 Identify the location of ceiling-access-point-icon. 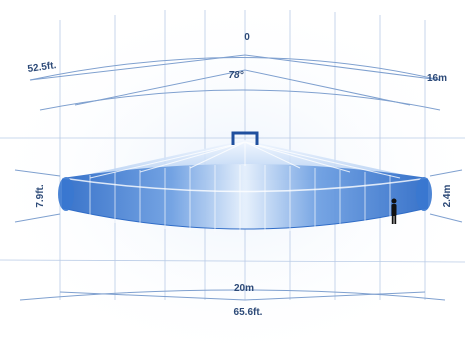
(245, 138).